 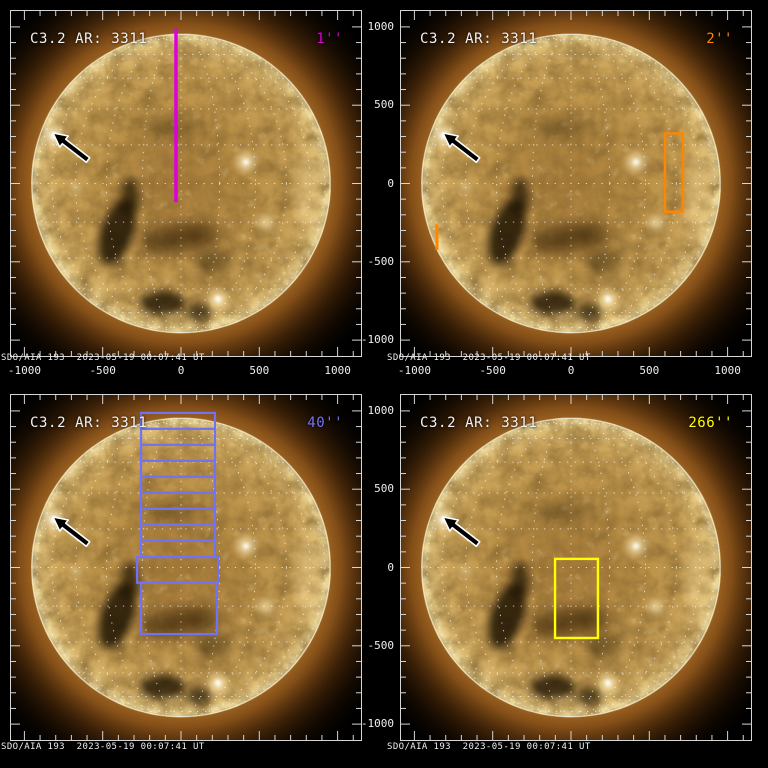 What do you see at coordinates (325, 423) in the screenshot?
I see `slit-width-label: 40''` at bounding box center [325, 423].